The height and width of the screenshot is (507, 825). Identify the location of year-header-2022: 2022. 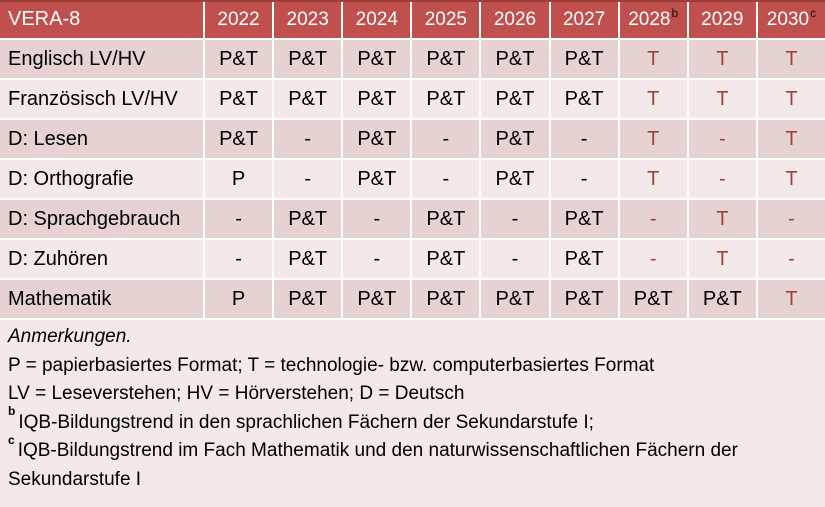
(239, 19).